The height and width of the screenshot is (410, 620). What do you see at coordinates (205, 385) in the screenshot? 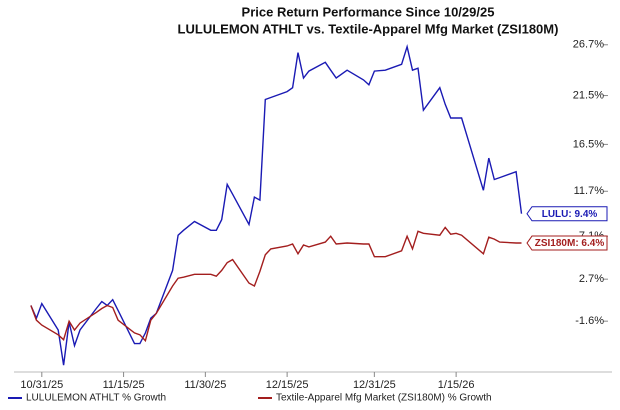
I see `x-tick-label: 11/30/25` at bounding box center [205, 385].